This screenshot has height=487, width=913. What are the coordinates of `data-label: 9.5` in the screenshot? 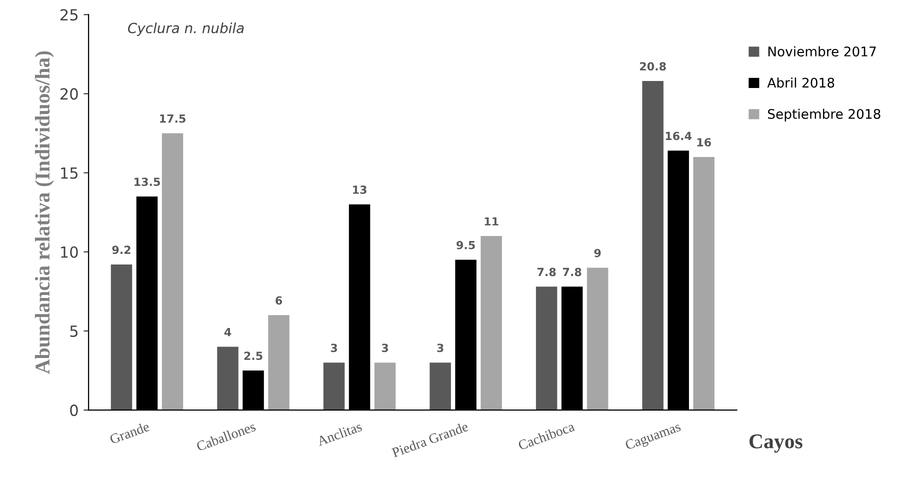 It's located at (465, 245).